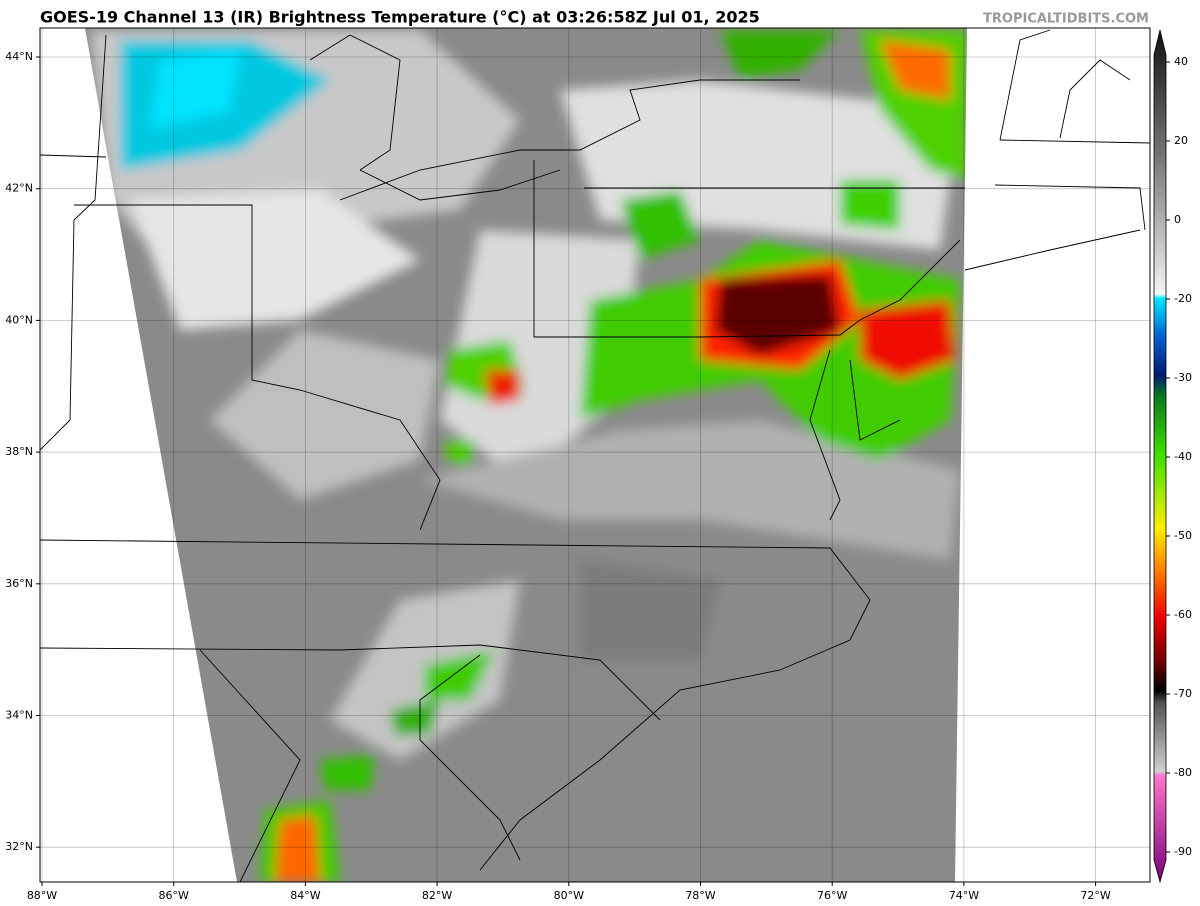  What do you see at coordinates (1181, 61) in the screenshot?
I see `colorbar-label: 40` at bounding box center [1181, 61].